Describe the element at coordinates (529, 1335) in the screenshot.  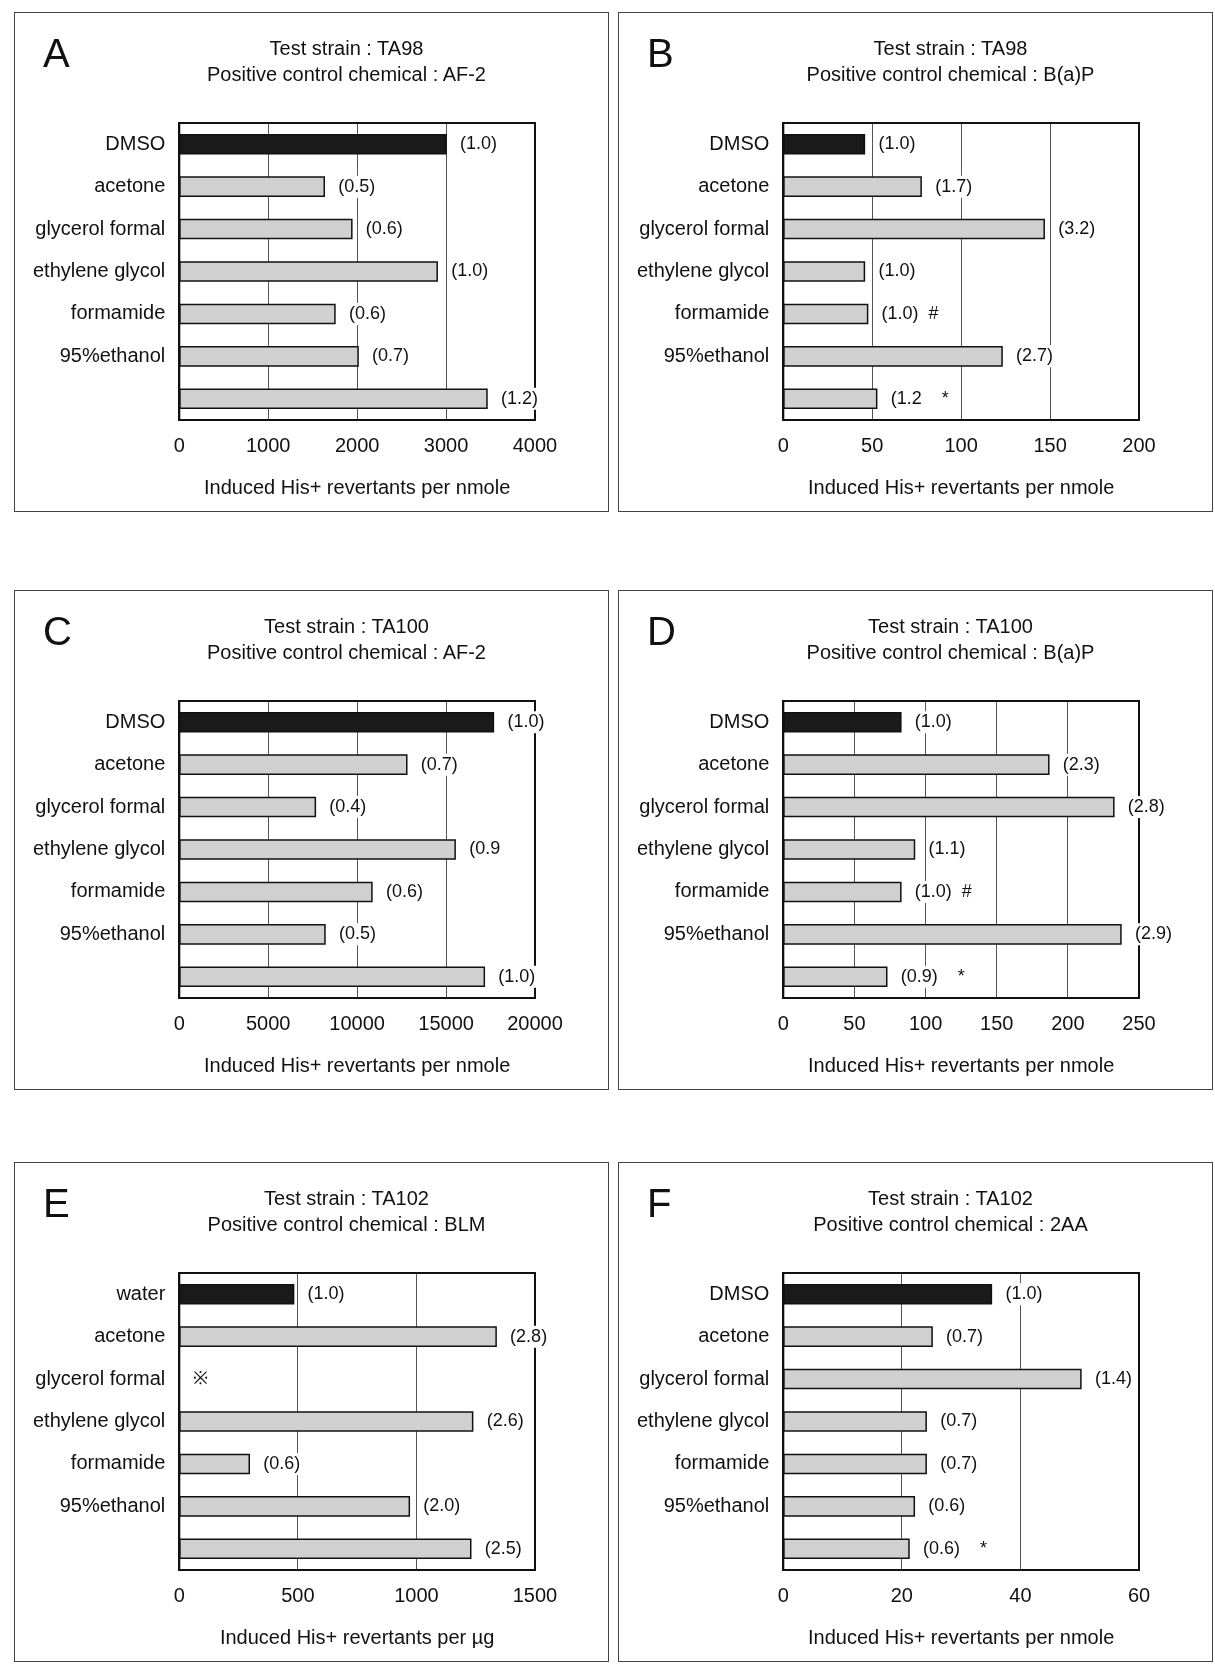
I see `annotation: (2.8)` at that location.